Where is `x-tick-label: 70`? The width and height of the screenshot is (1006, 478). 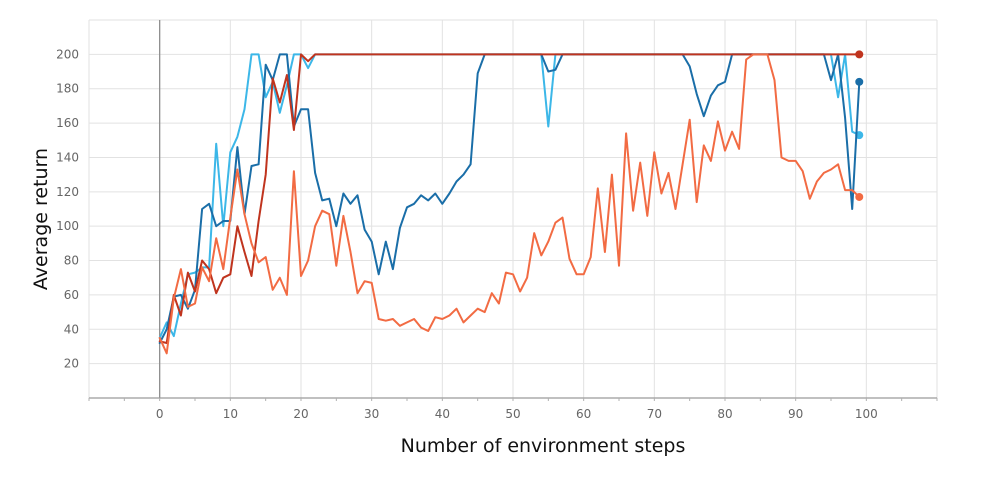 x-tick-label: 70 is located at coordinates (654, 414).